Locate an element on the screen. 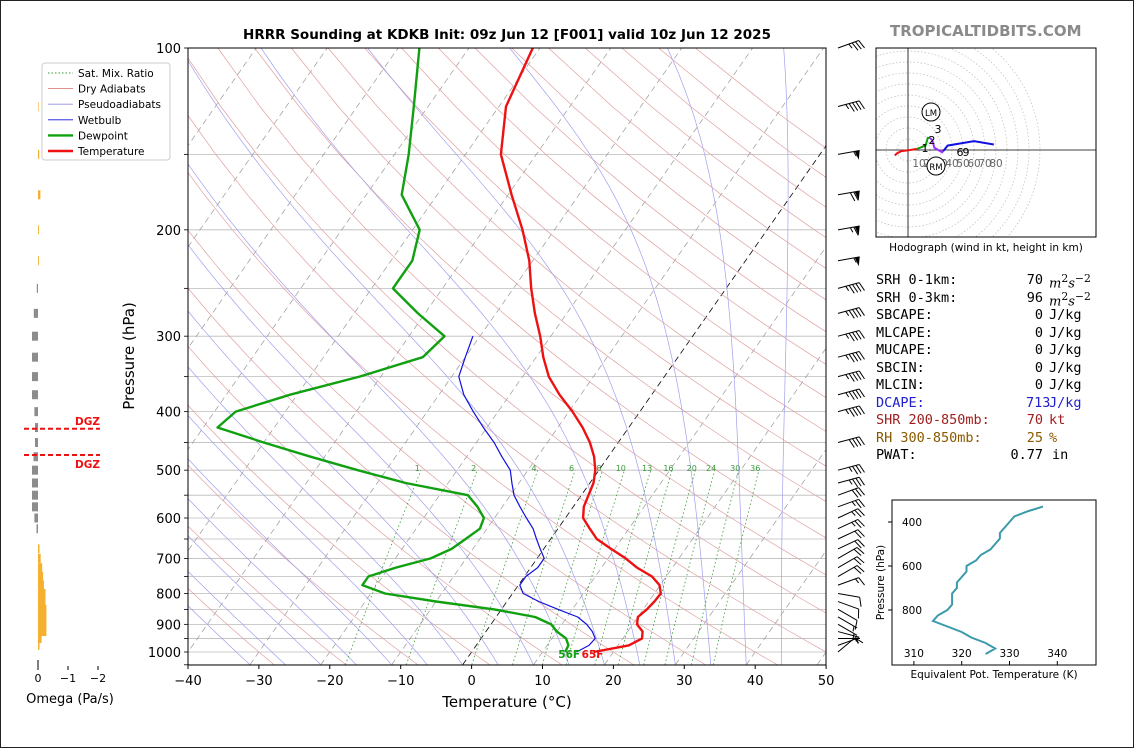  lm-marker is located at coordinates (931, 112).